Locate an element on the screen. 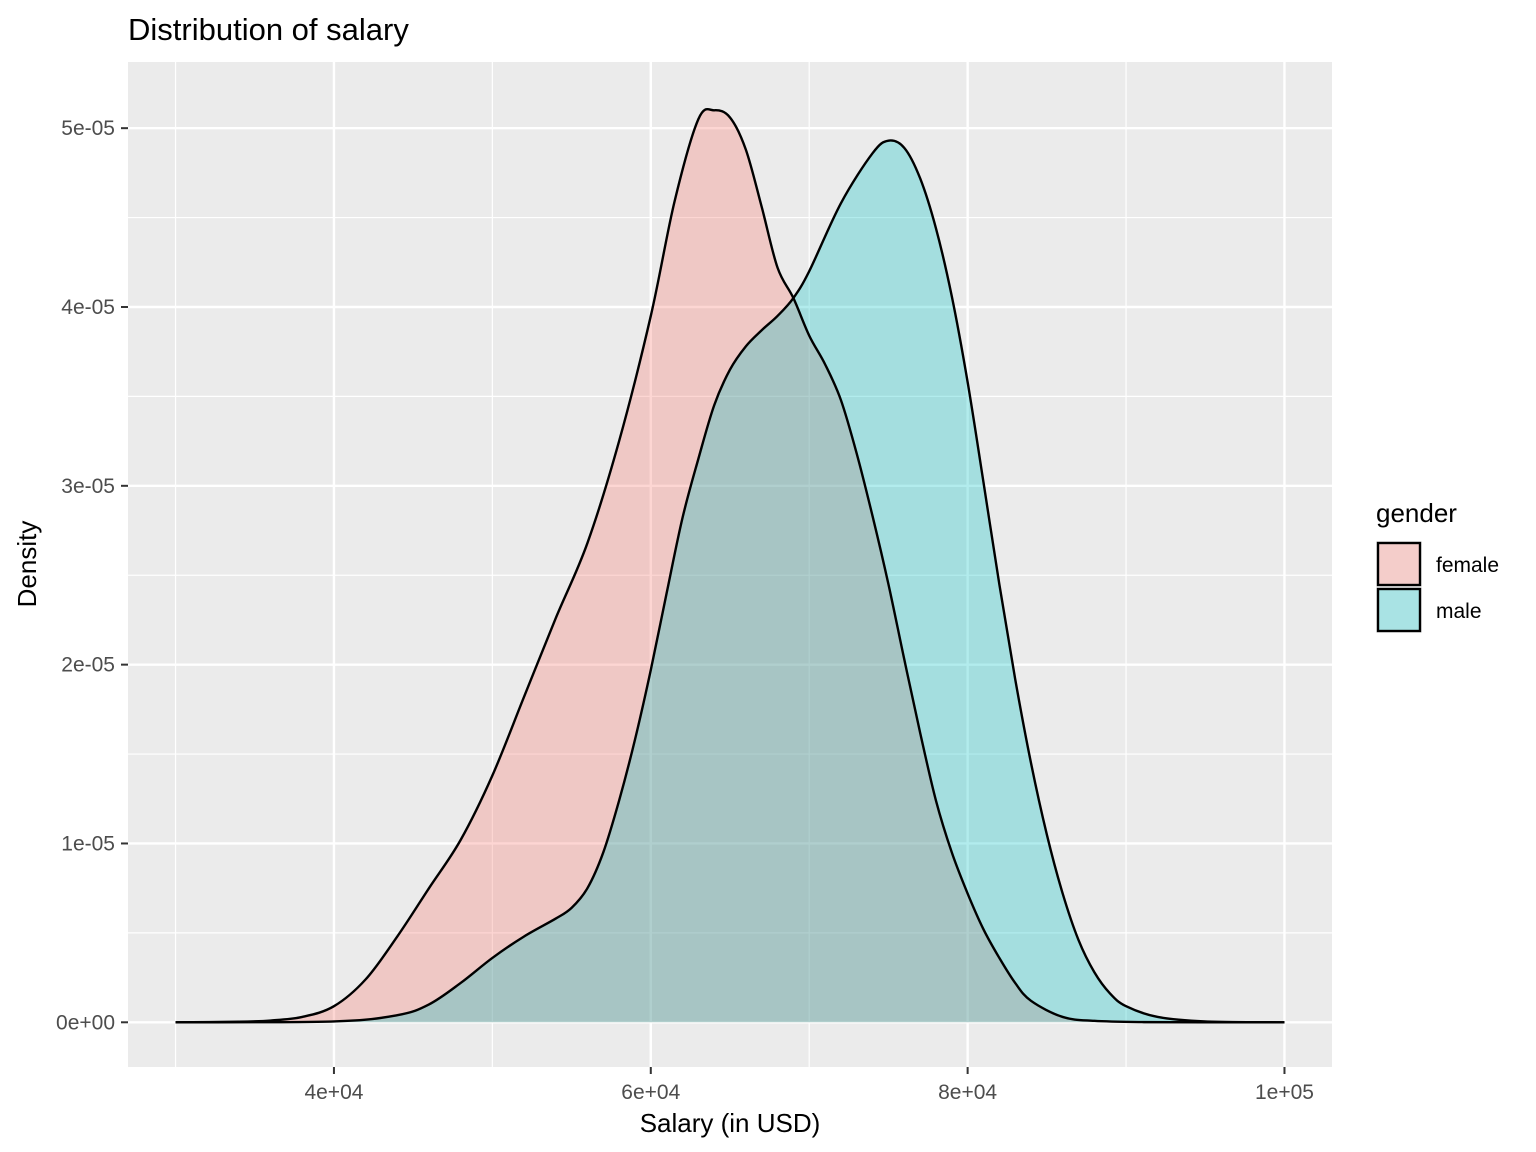 The width and height of the screenshot is (1536, 1152). y-tick-label: 1e-05 is located at coordinates (88, 843).